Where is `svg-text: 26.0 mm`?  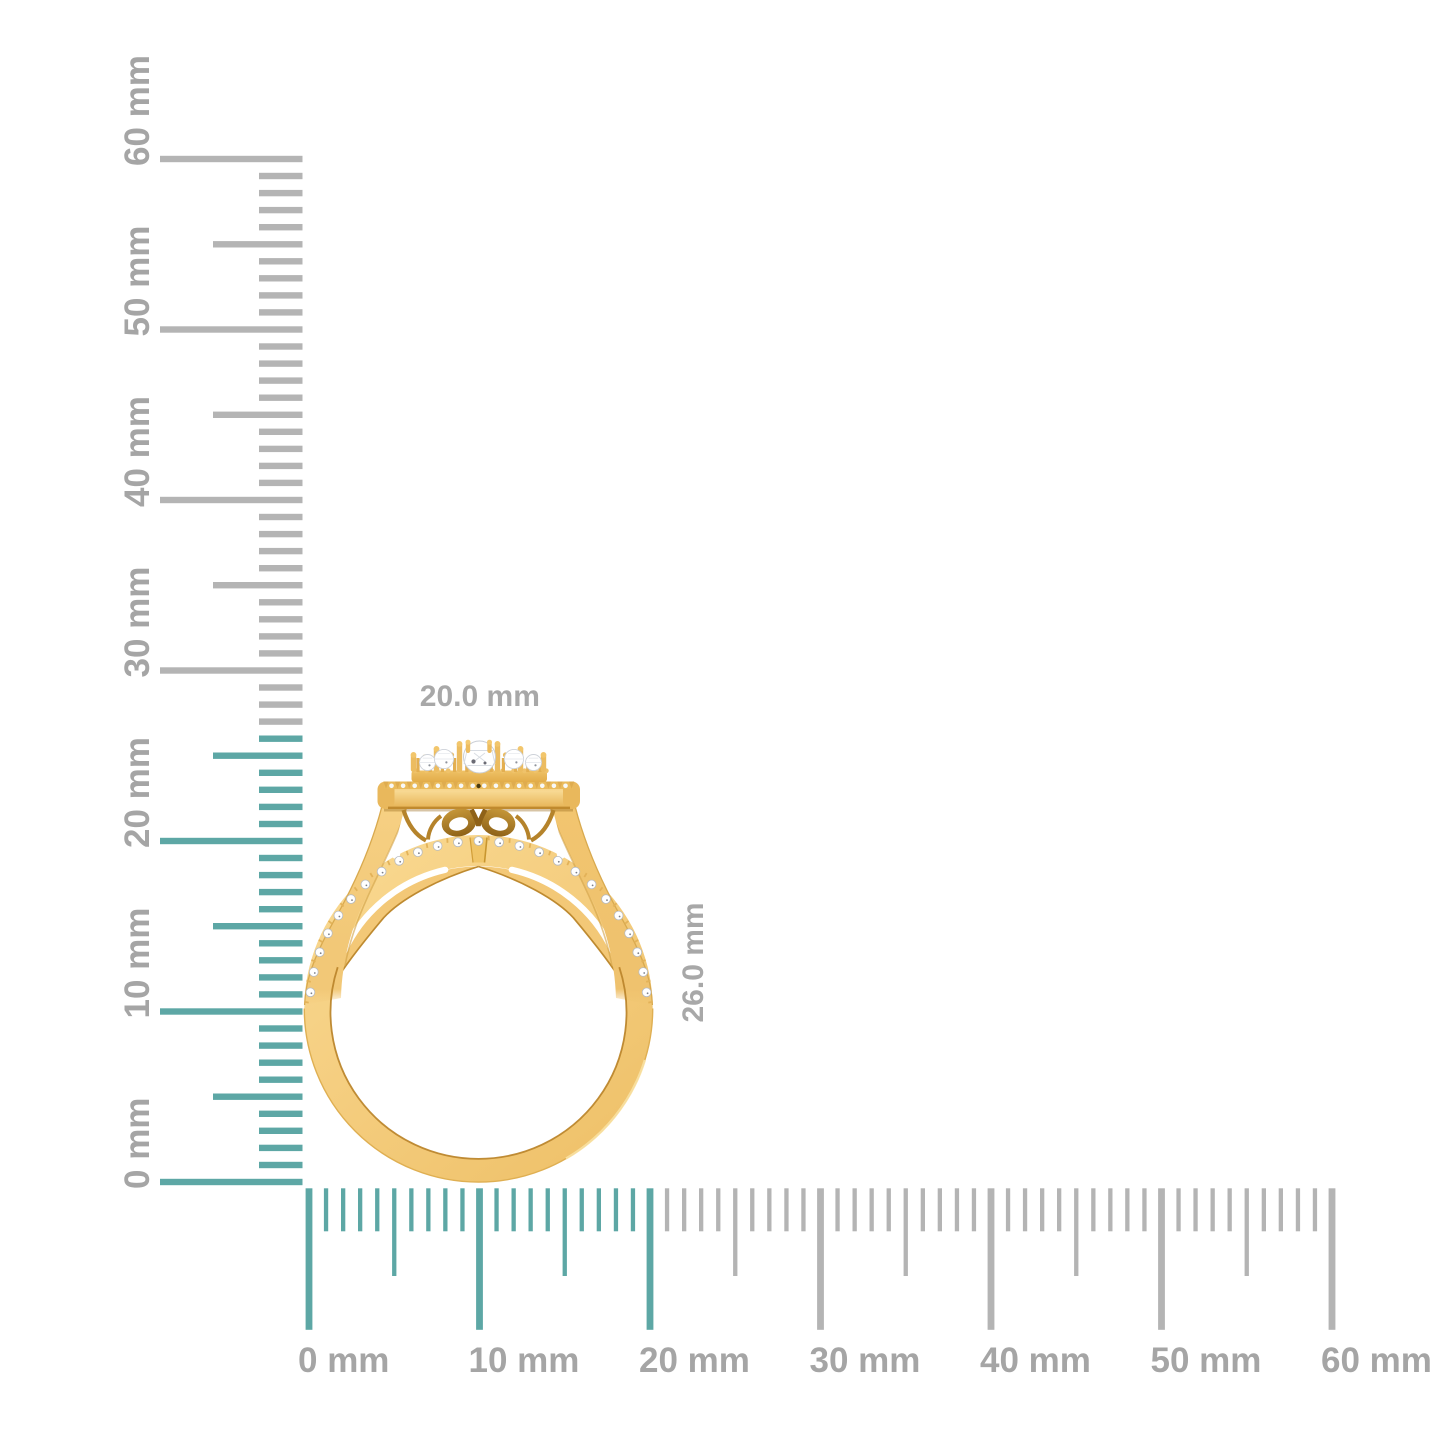 svg-text: 26.0 mm is located at coordinates (693, 962).